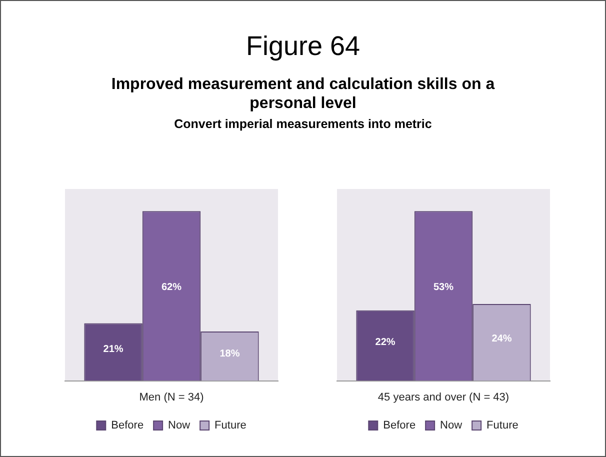  I want to click on data-label: 62%, so click(171, 288).